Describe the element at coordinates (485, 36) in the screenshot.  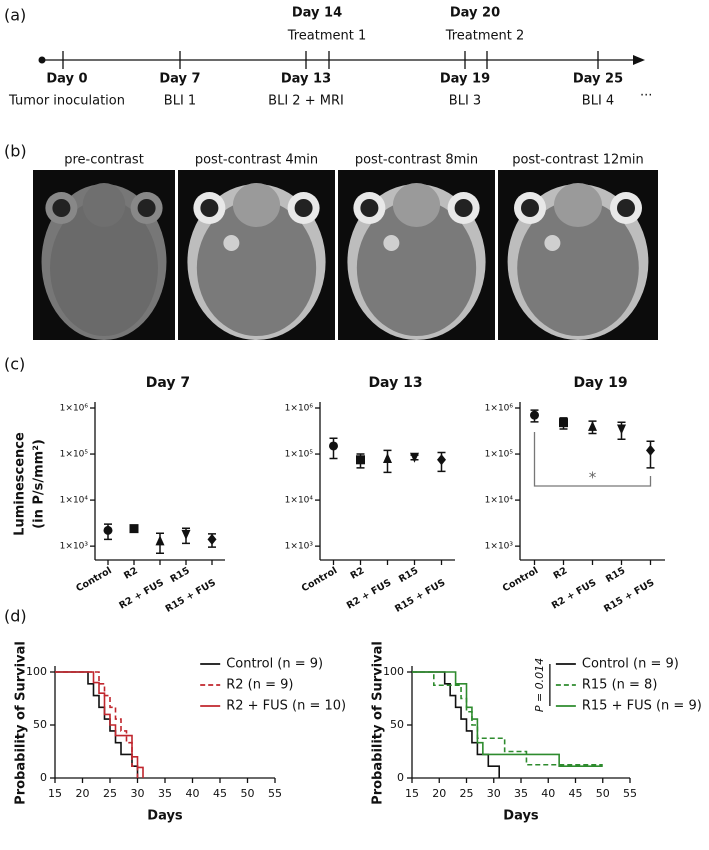
I see `event-label: Treatment 2` at that location.